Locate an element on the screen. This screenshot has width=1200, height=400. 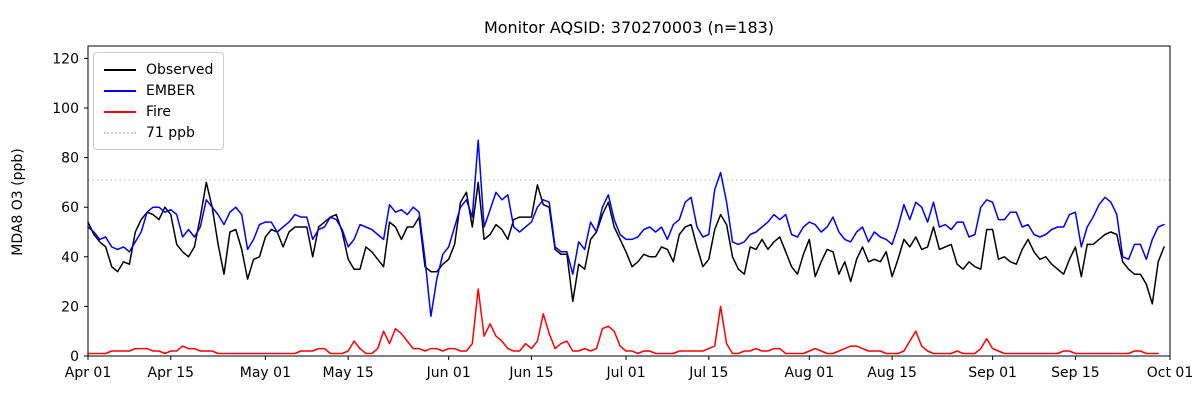
x-tick-label: Aug 01 is located at coordinates (810, 373).